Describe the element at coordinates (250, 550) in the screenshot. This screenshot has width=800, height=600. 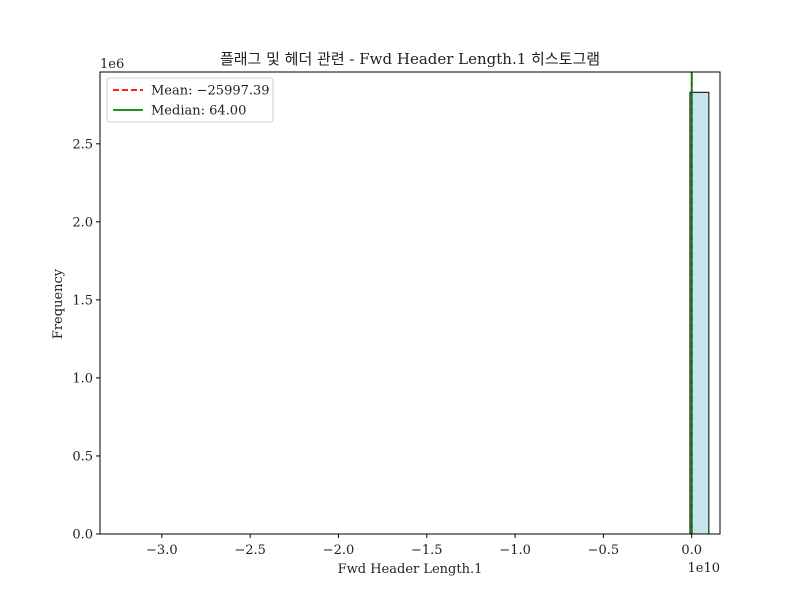
I see `x-tick-label: −2.5` at that location.